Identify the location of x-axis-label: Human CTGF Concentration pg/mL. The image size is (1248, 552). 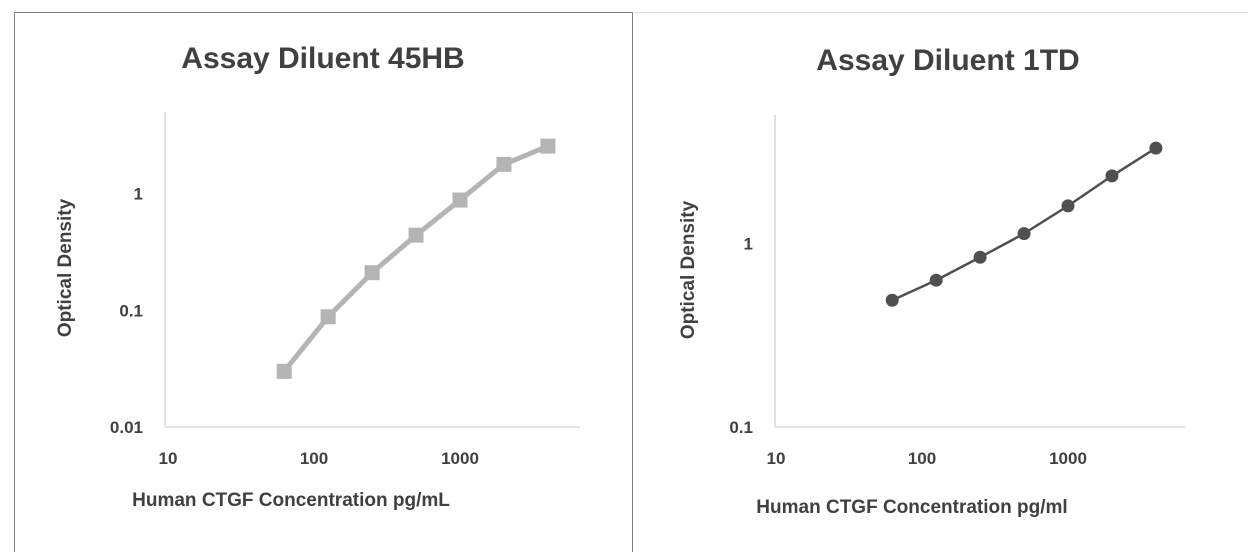
(291, 500).